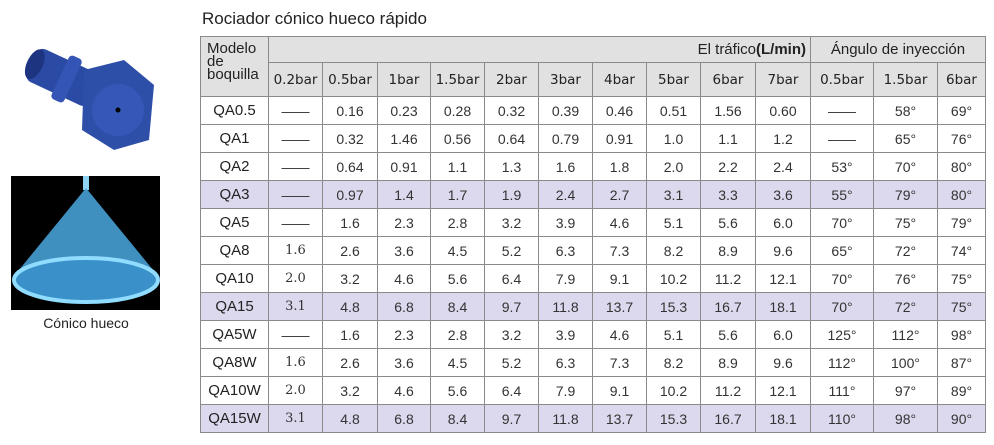  I want to click on angle-pressure-header: 1.5bar, so click(905, 79).